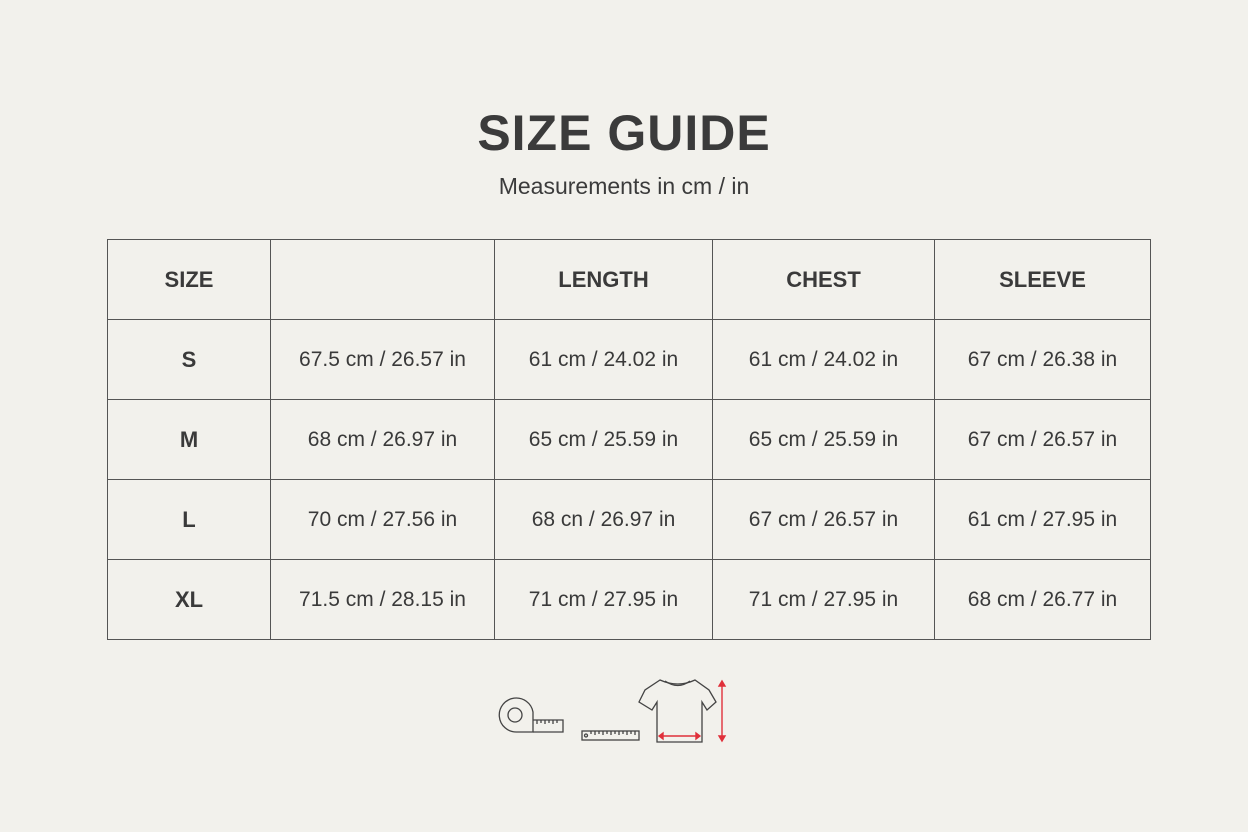 The image size is (1248, 832). Describe the element at coordinates (1042, 599) in the screenshot. I see `table-cell: 68 cm / 26.77 in` at that location.